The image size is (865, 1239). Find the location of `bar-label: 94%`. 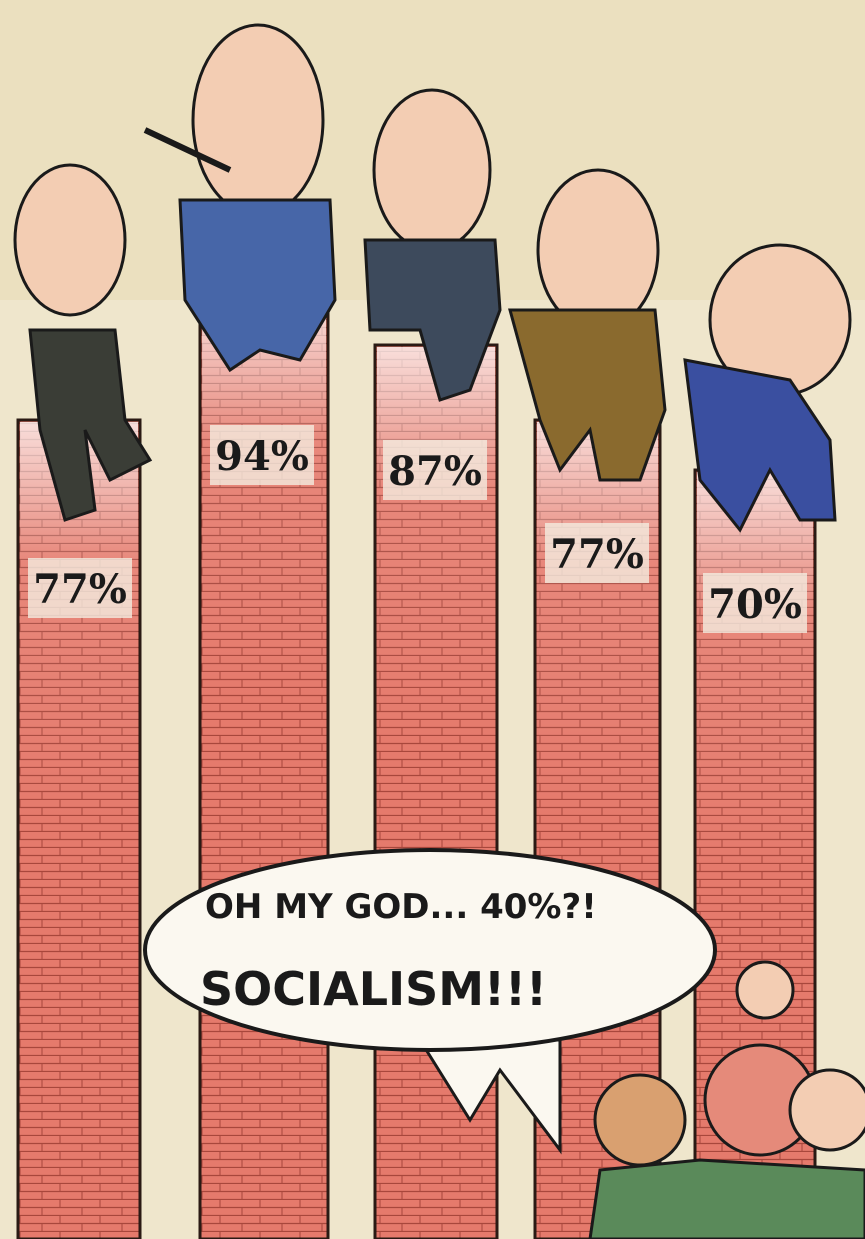

bar-label: 94% is located at coordinates (262, 456).